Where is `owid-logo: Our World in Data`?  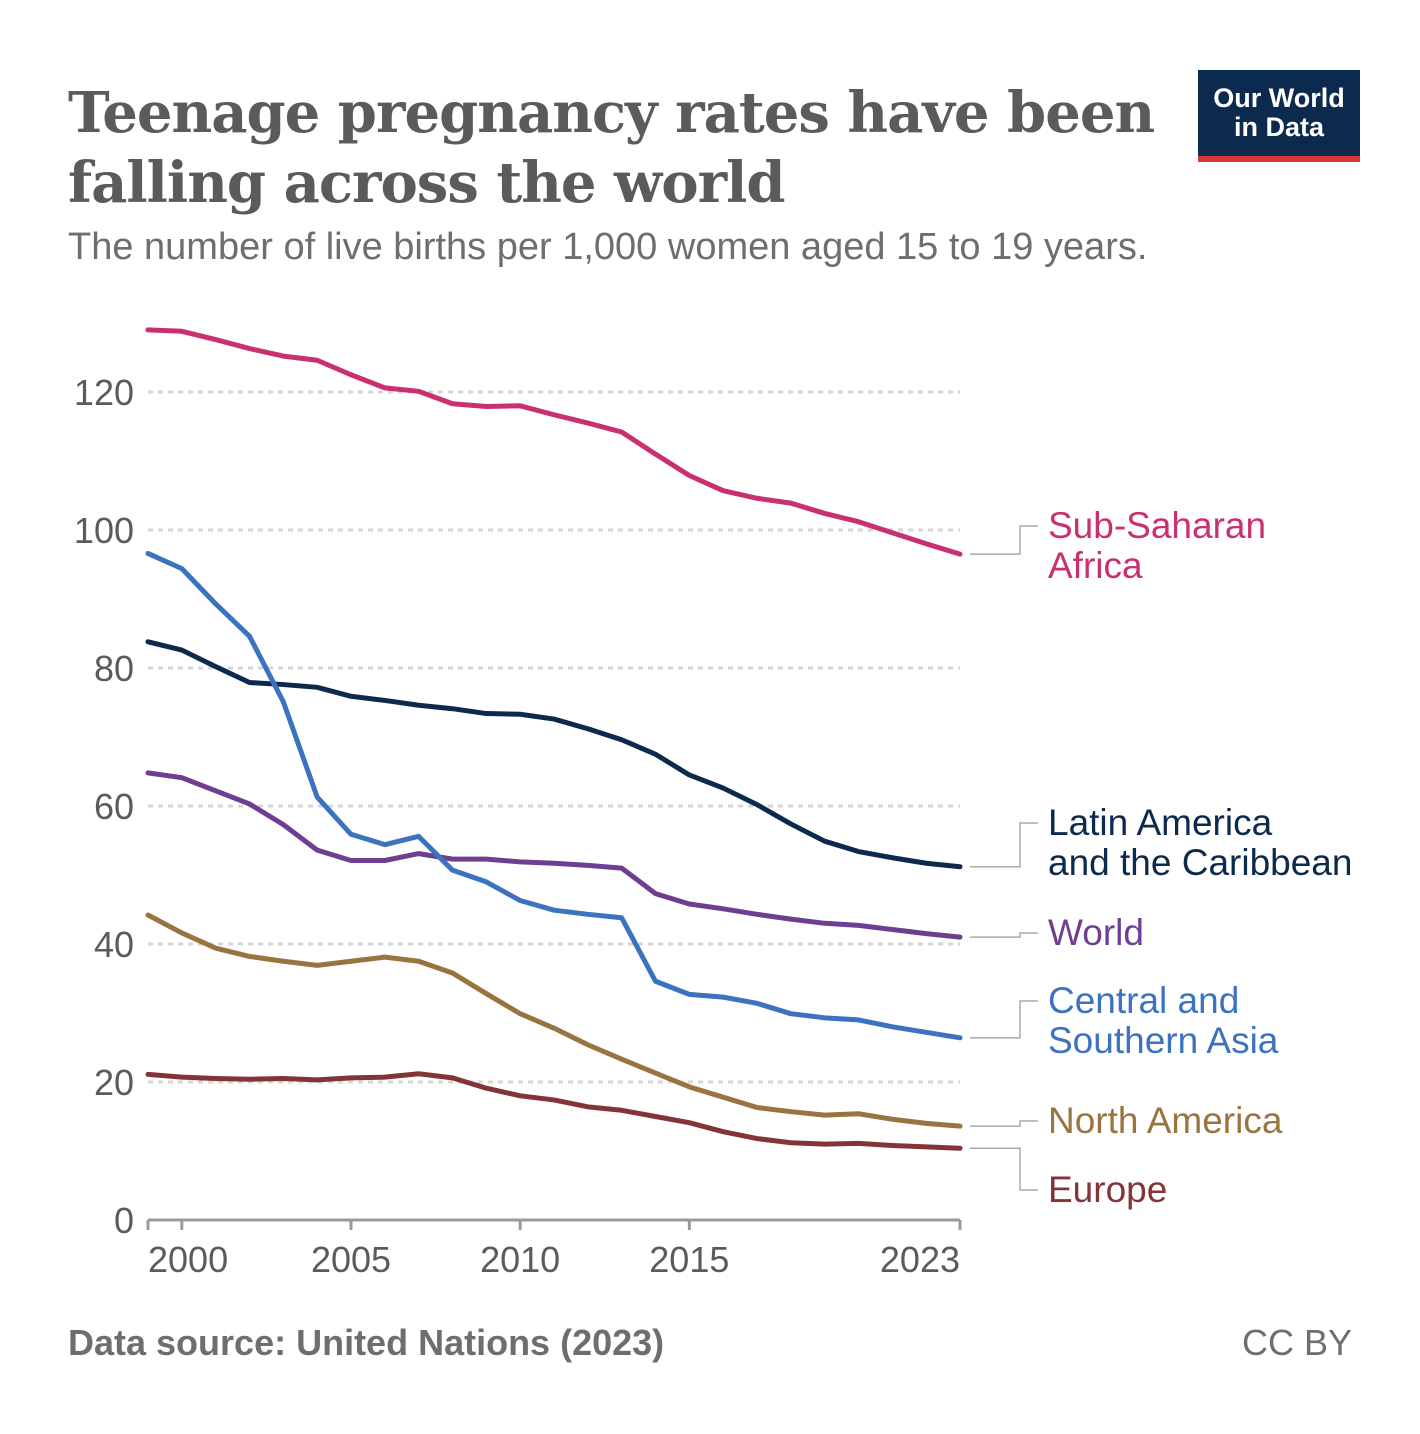 owid-logo: Our World in Data is located at coordinates (1279, 116).